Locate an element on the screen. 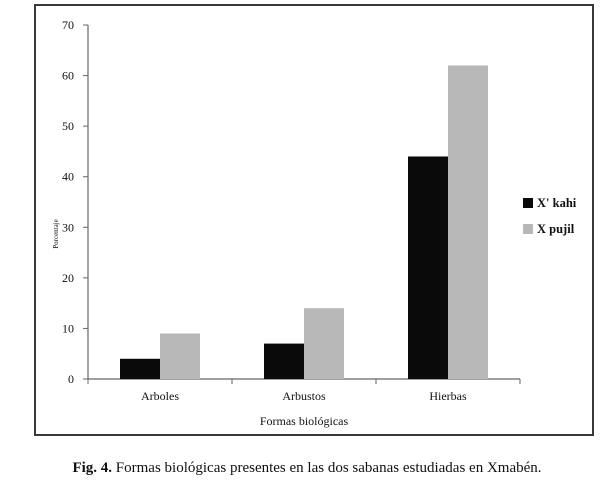  caption-label: Fig. 4. is located at coordinates (92, 468).